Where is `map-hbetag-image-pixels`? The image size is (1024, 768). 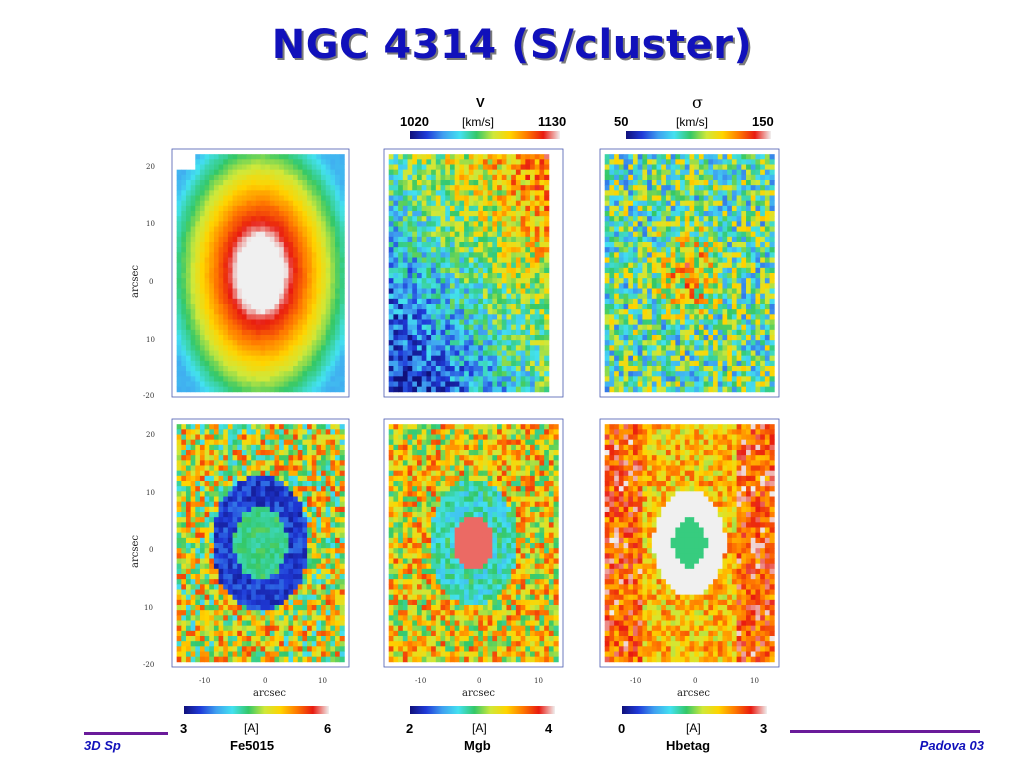
map-hbetag-image-pixels is located at coordinates (689, 543).